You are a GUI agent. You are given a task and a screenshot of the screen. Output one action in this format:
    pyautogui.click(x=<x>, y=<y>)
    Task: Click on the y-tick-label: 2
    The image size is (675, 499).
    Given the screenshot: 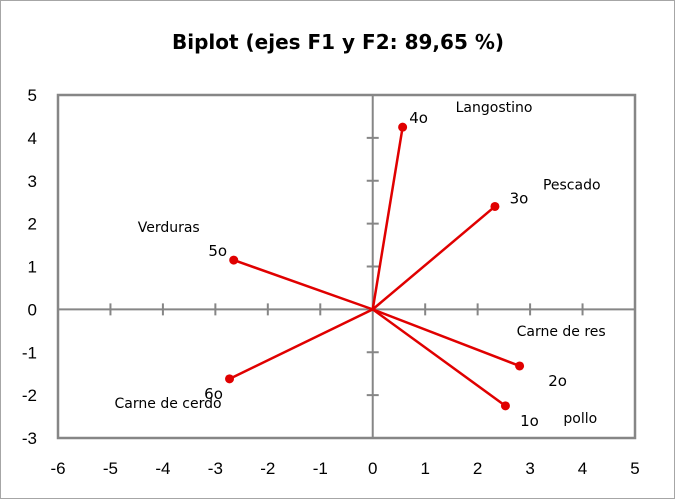 What is the action you would take?
    pyautogui.click(x=32, y=224)
    